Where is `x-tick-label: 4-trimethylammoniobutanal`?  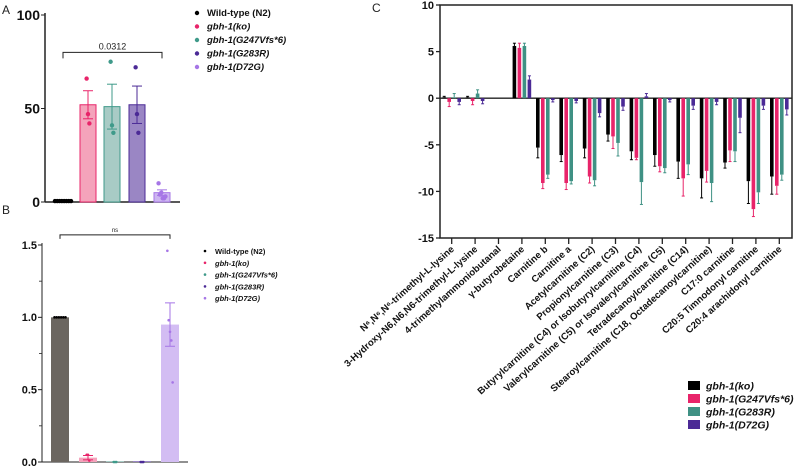
x-tick-label: 4-trimethylammoniobutanal is located at coordinates (453, 290).